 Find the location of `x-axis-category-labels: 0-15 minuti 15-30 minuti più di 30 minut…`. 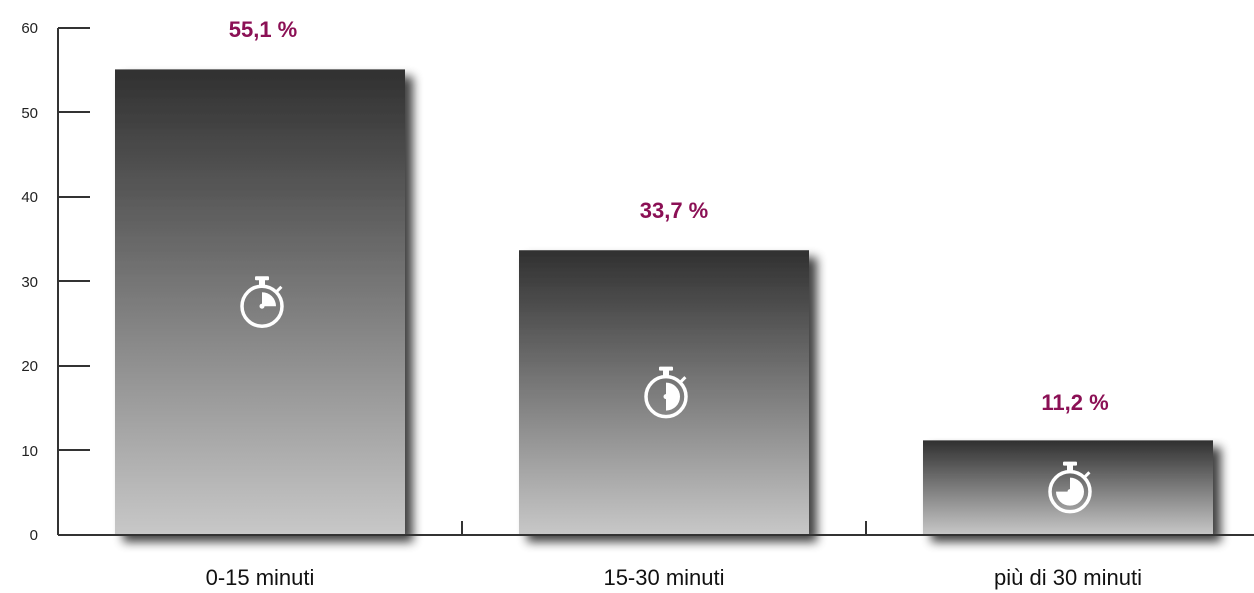

x-axis-category-labels: 0-15 minuti 15-30 minuti più di 30 minut… is located at coordinates (674, 577).